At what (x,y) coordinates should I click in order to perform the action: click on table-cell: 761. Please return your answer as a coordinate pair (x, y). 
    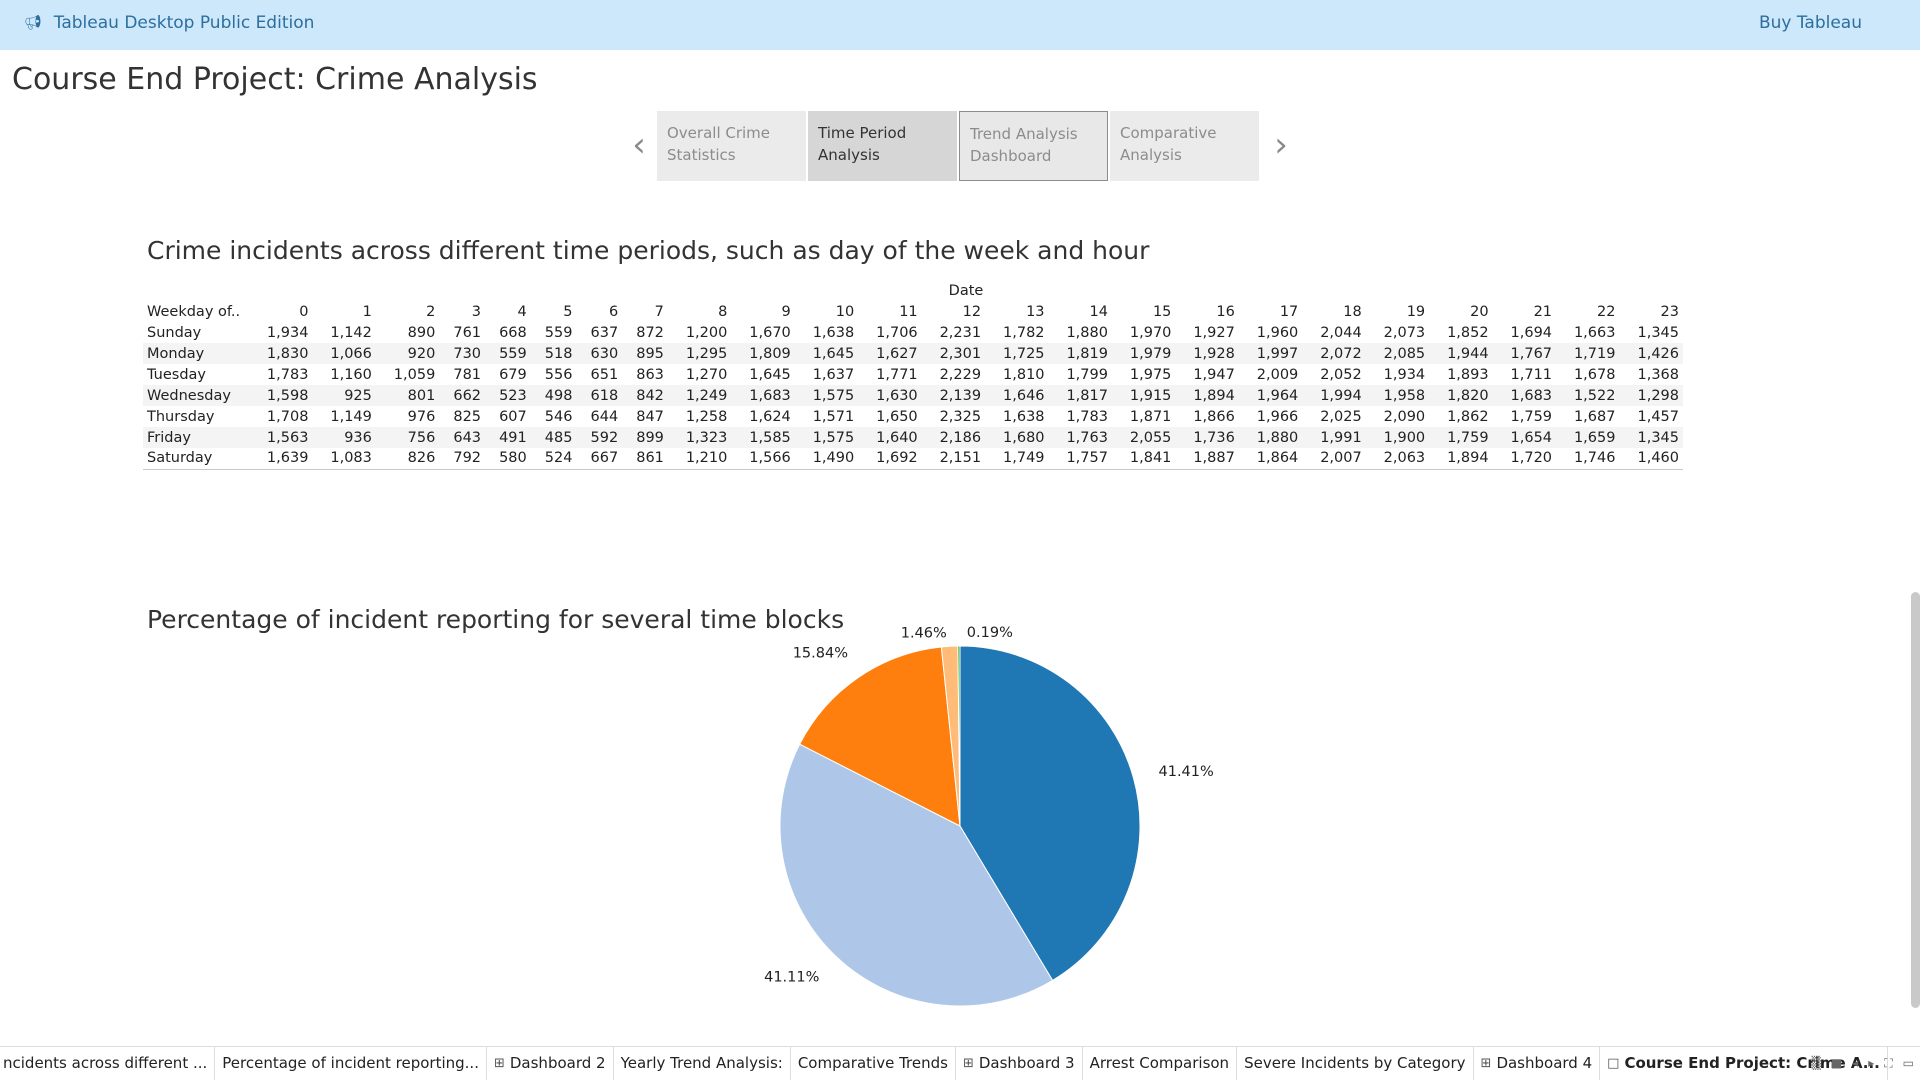
    Looking at the image, I should click on (467, 332).